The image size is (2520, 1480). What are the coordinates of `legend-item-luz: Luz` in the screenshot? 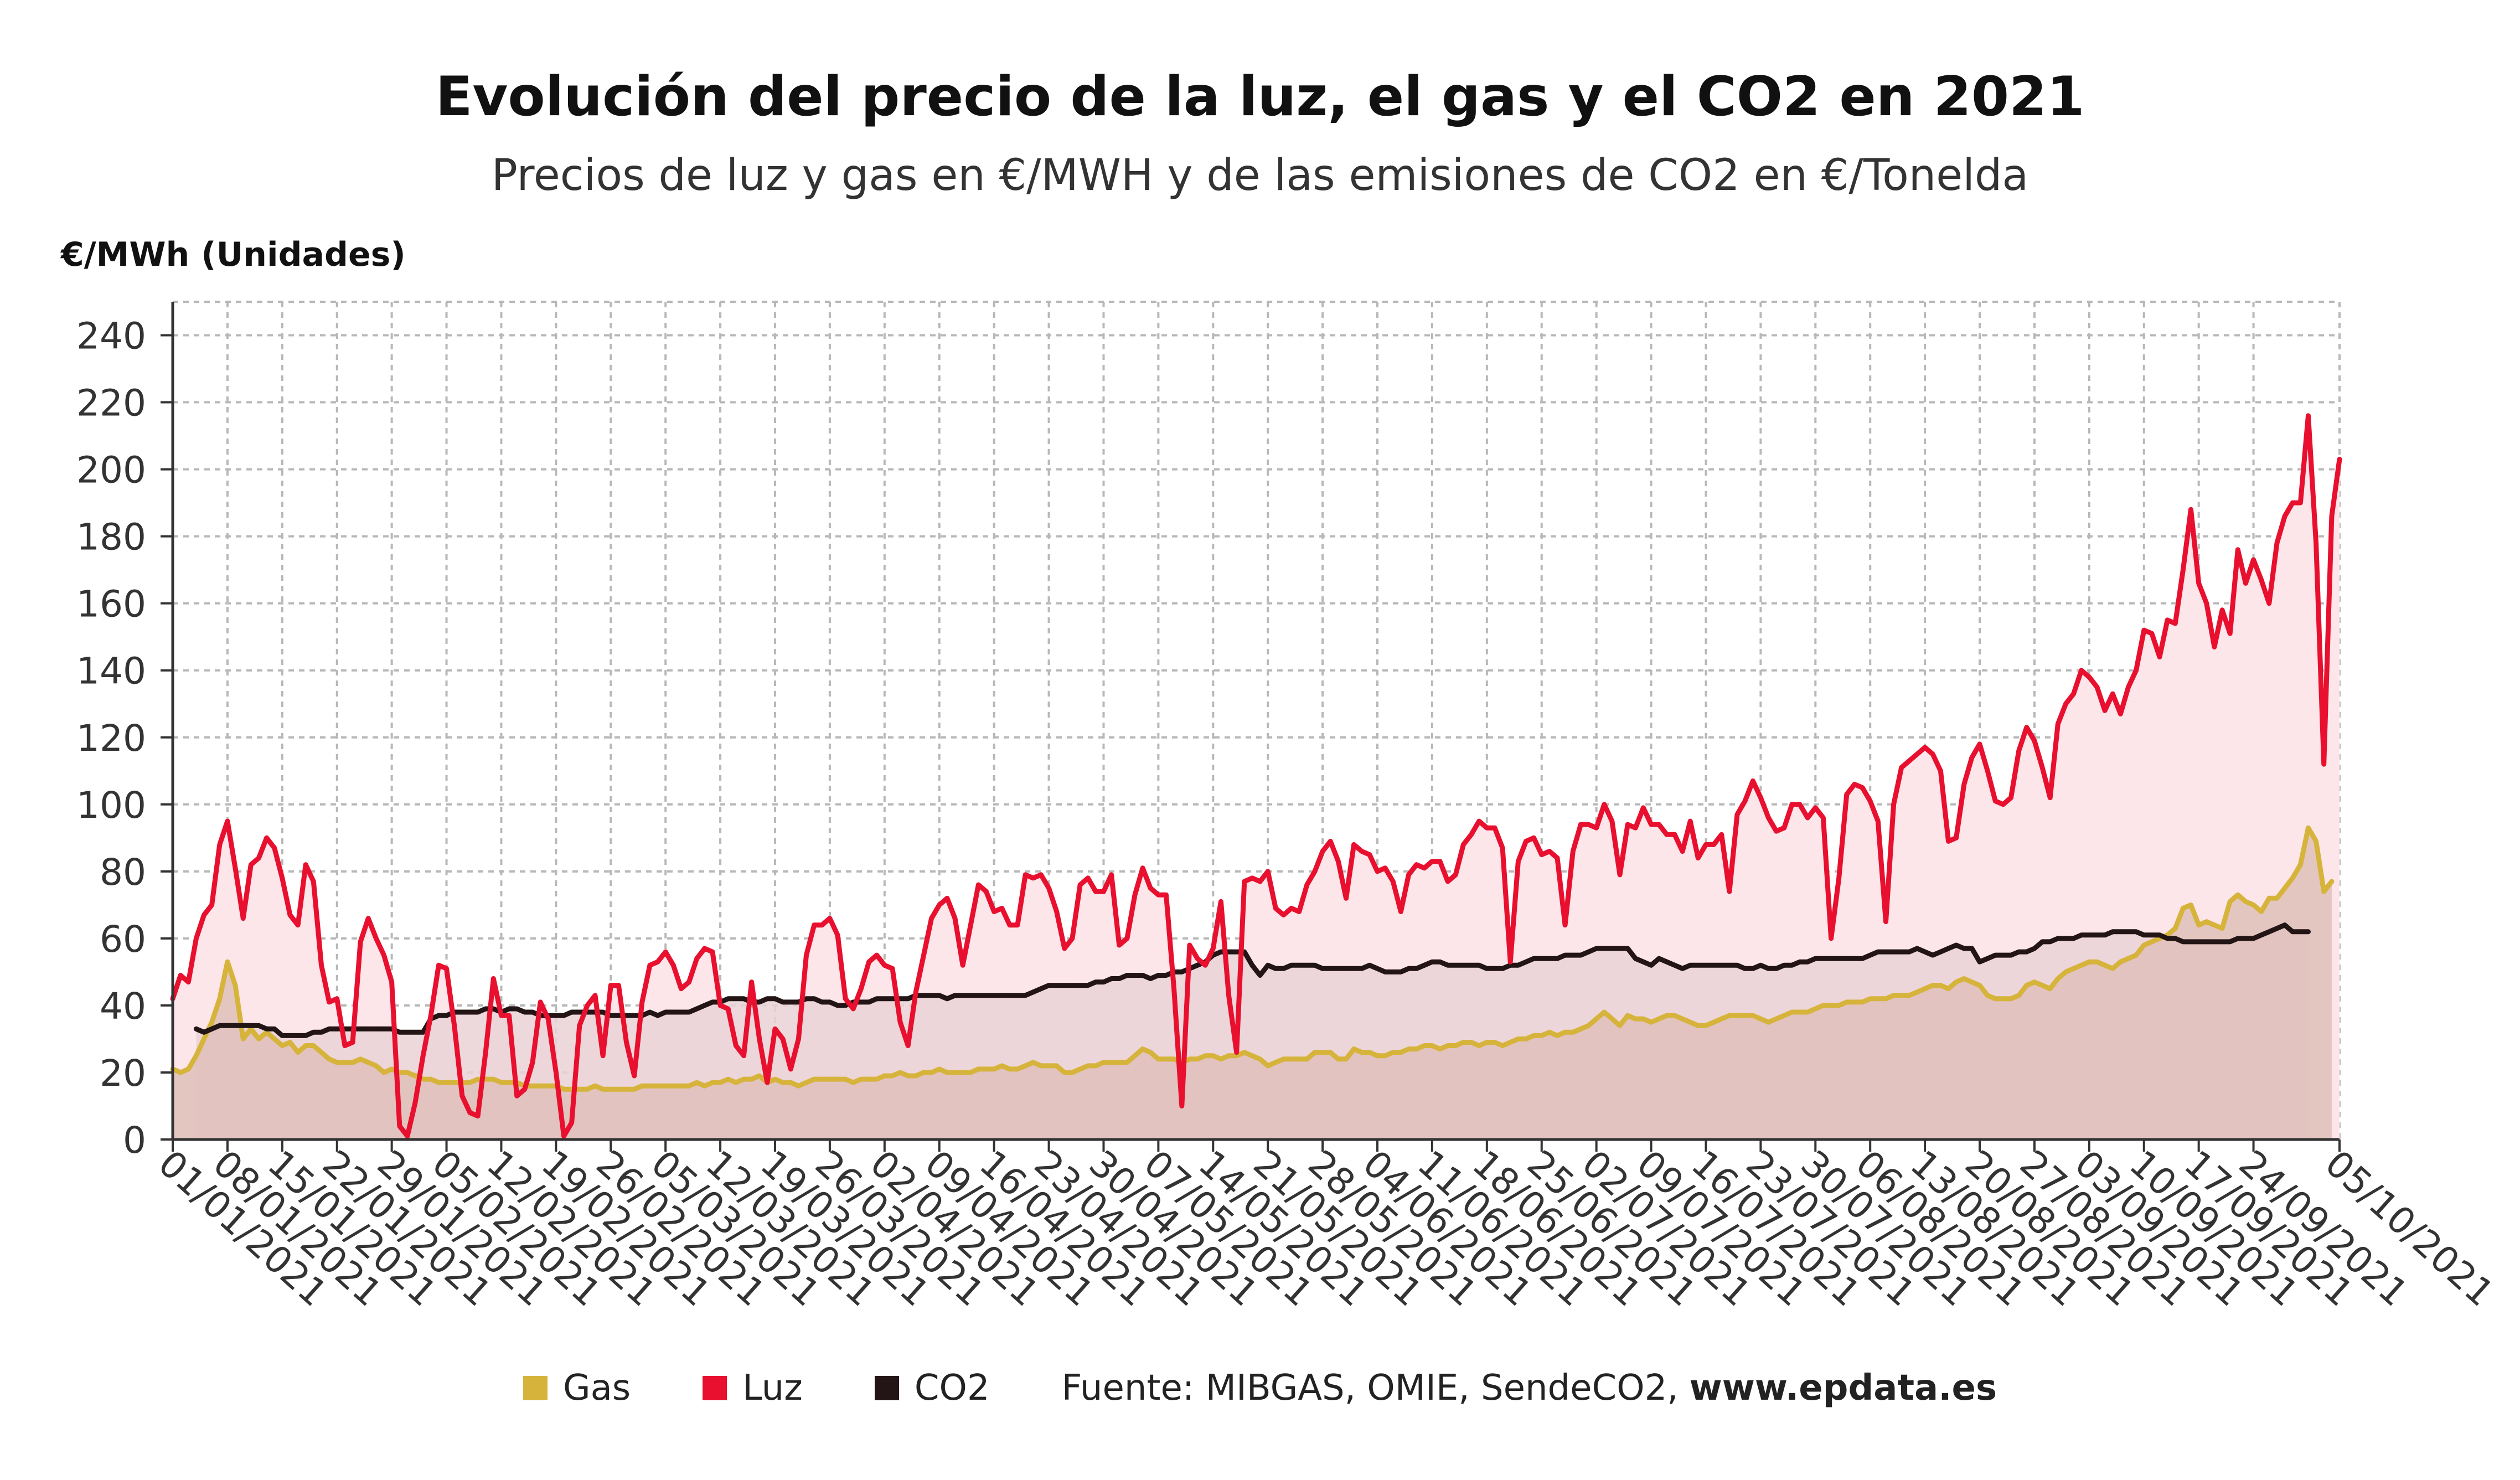 It's located at (753, 1389).